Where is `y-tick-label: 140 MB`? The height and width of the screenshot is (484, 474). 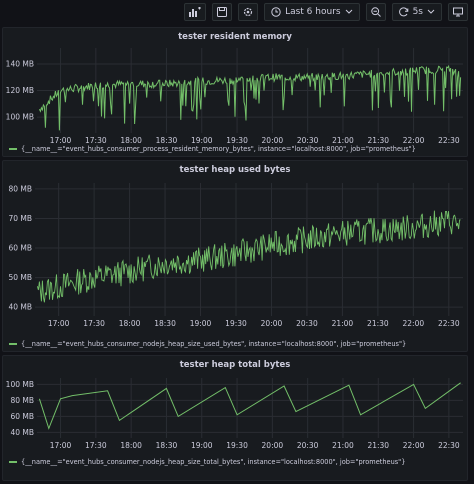 y-tick-label: 140 MB is located at coordinates (20, 63).